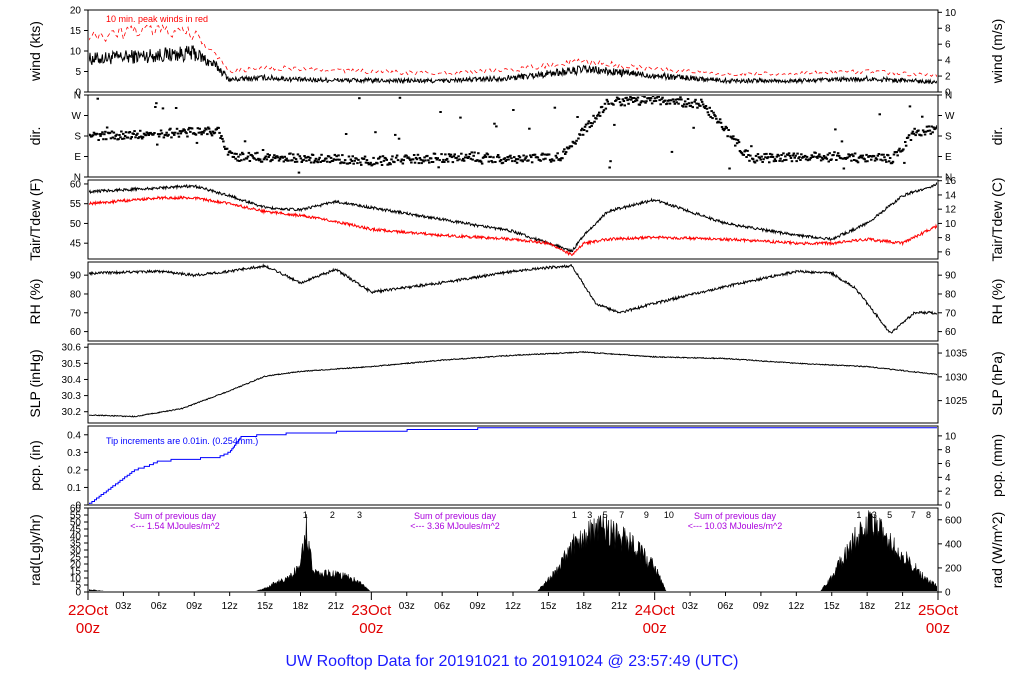  I want to click on left-tick-label: W, so click(77, 116).